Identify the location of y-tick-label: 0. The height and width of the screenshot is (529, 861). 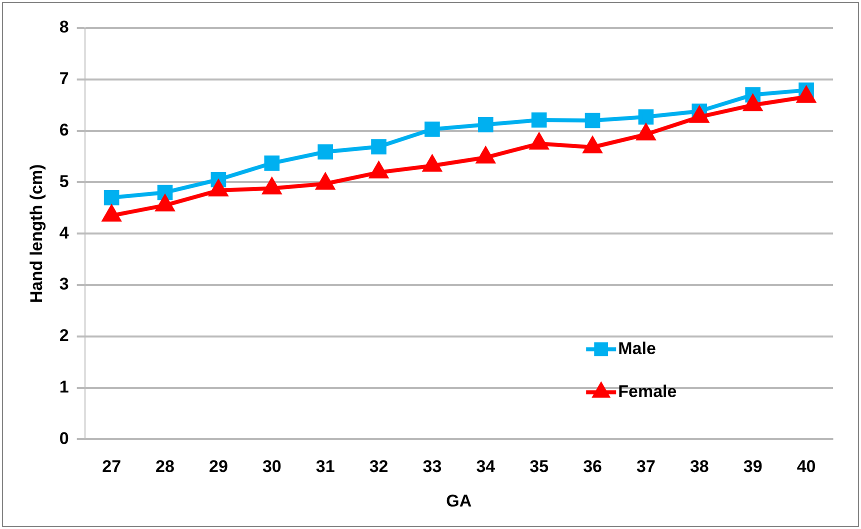
(64, 438).